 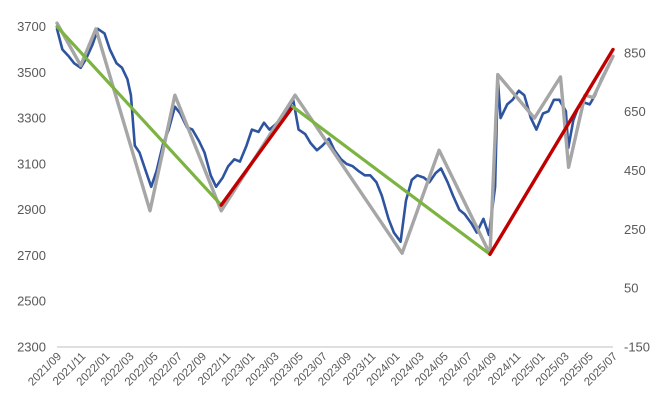 I want to click on y-left-tick-label: 2300, so click(x=31, y=347).